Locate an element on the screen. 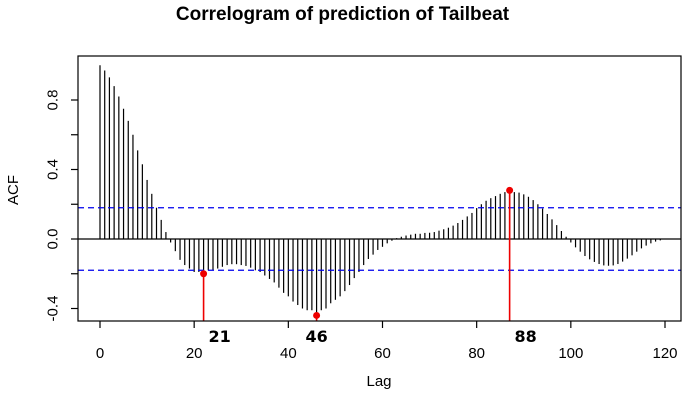  y-tick-label: -0.4 is located at coordinates (52, 309).